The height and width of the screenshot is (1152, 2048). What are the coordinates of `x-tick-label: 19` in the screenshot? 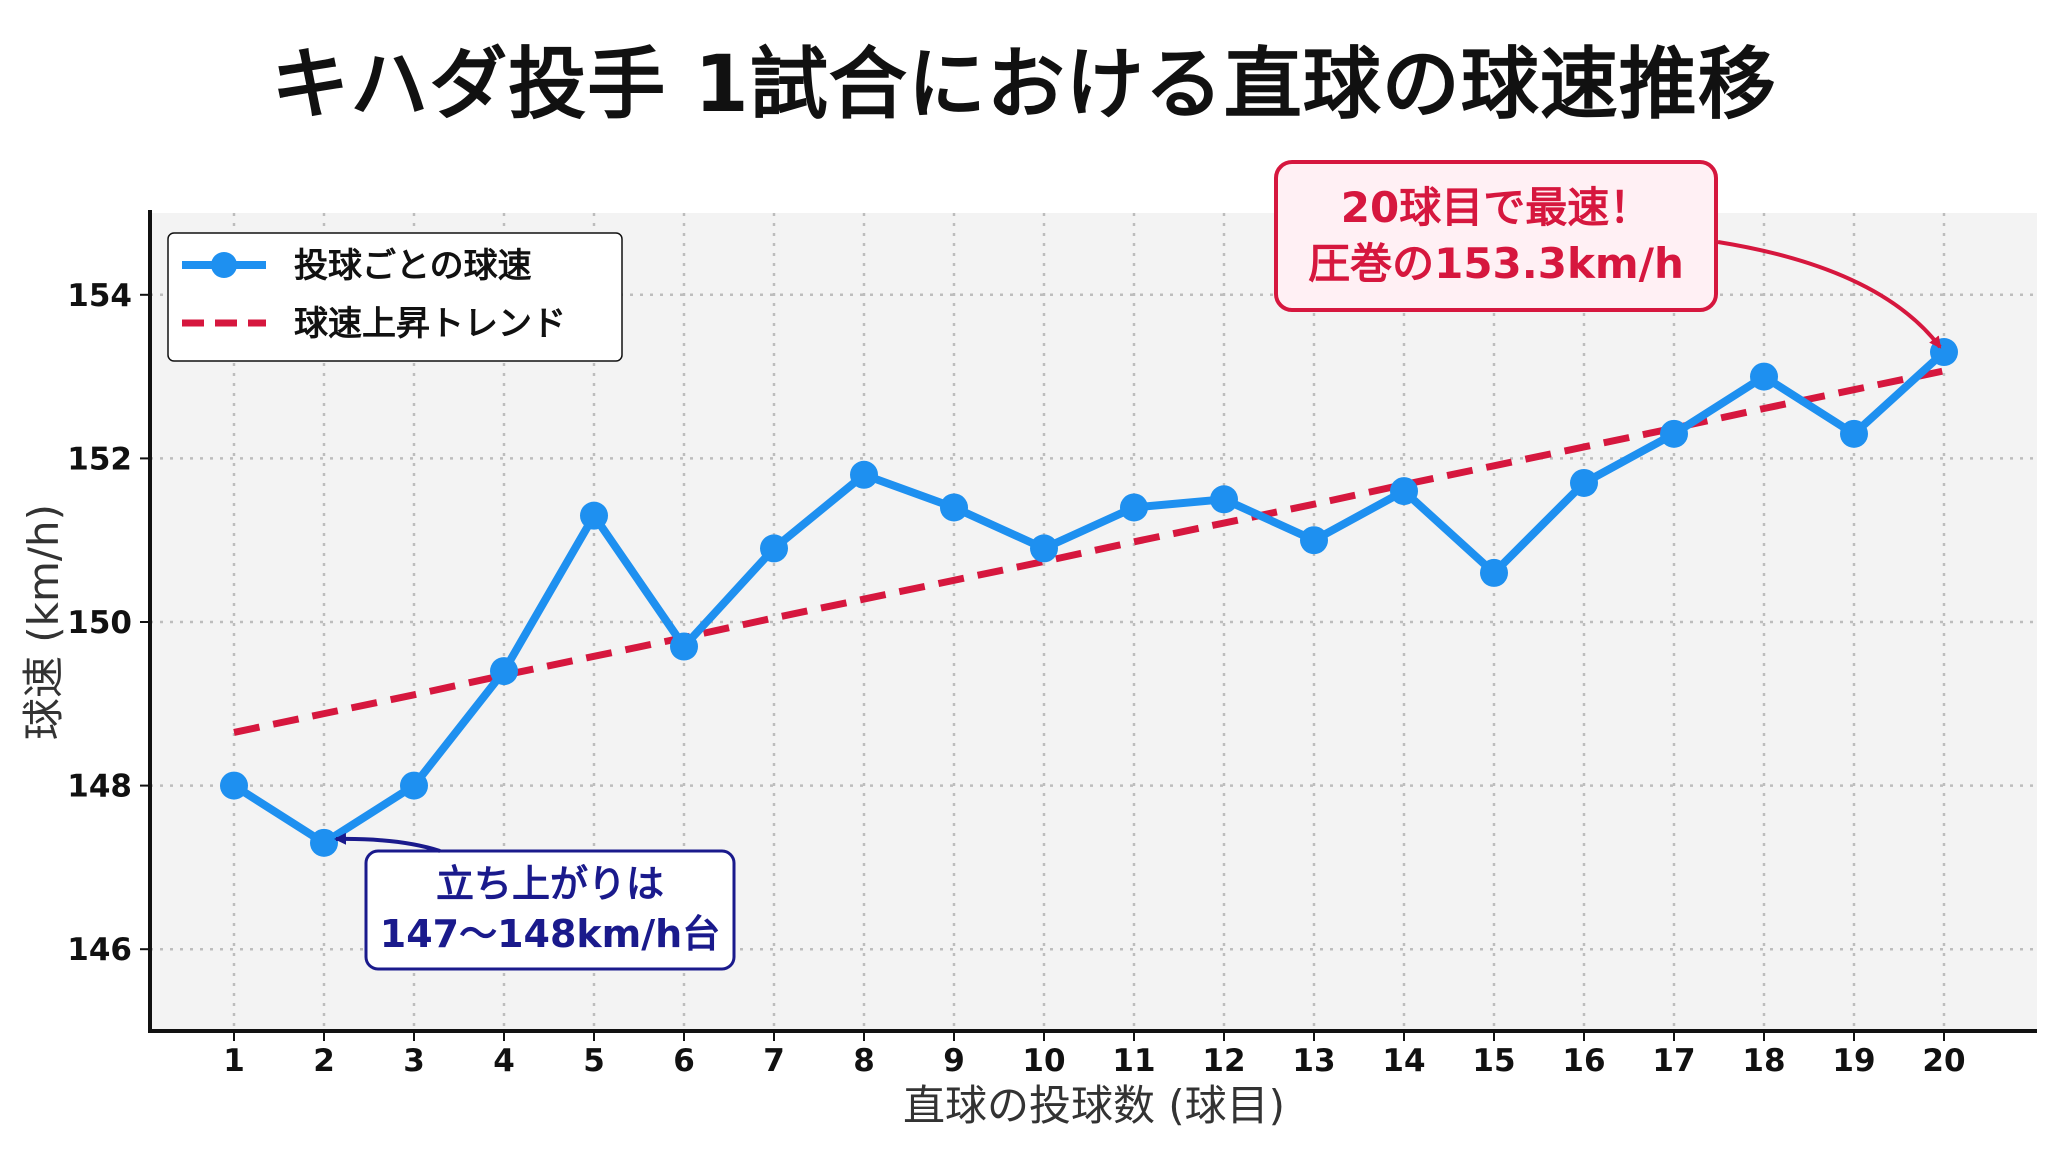 It's located at (1853, 1061).